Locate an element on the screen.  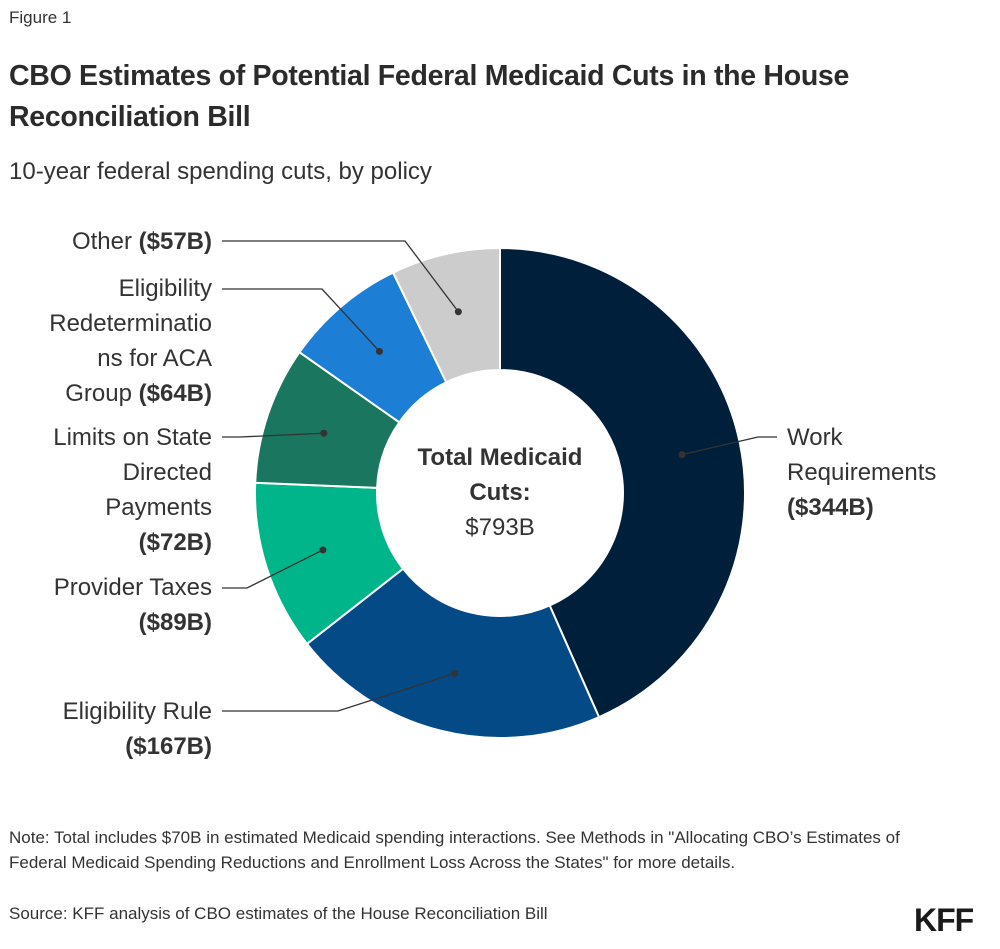
slice-work-requirements is located at coordinates (622, 482).